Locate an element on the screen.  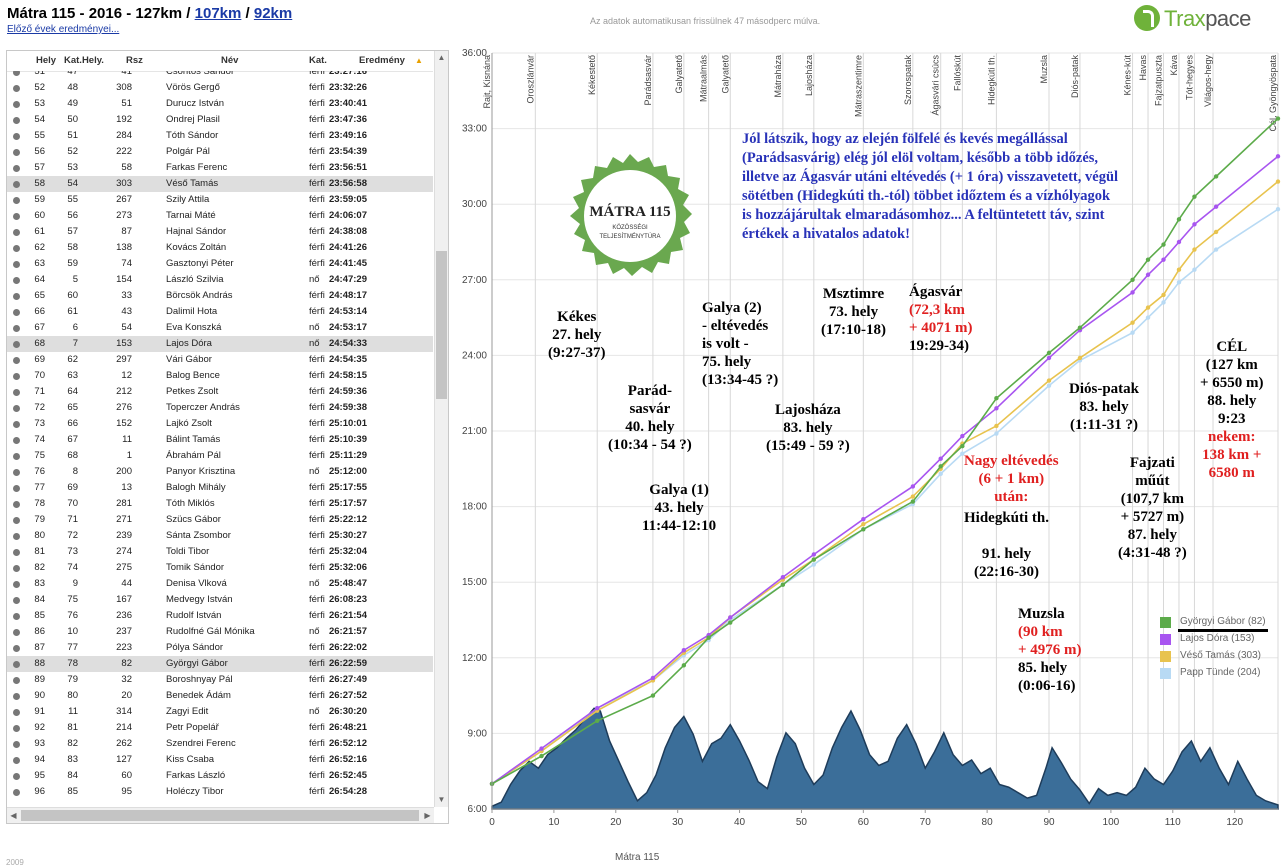
scroll-up-icon: ▲ is located at coordinates (441, 57).